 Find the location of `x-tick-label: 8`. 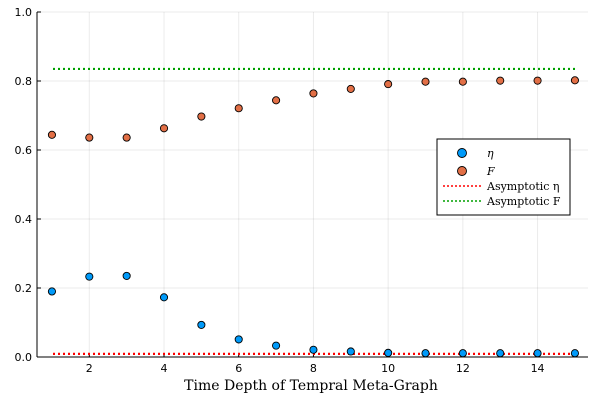

x-tick-label: 8 is located at coordinates (313, 368).